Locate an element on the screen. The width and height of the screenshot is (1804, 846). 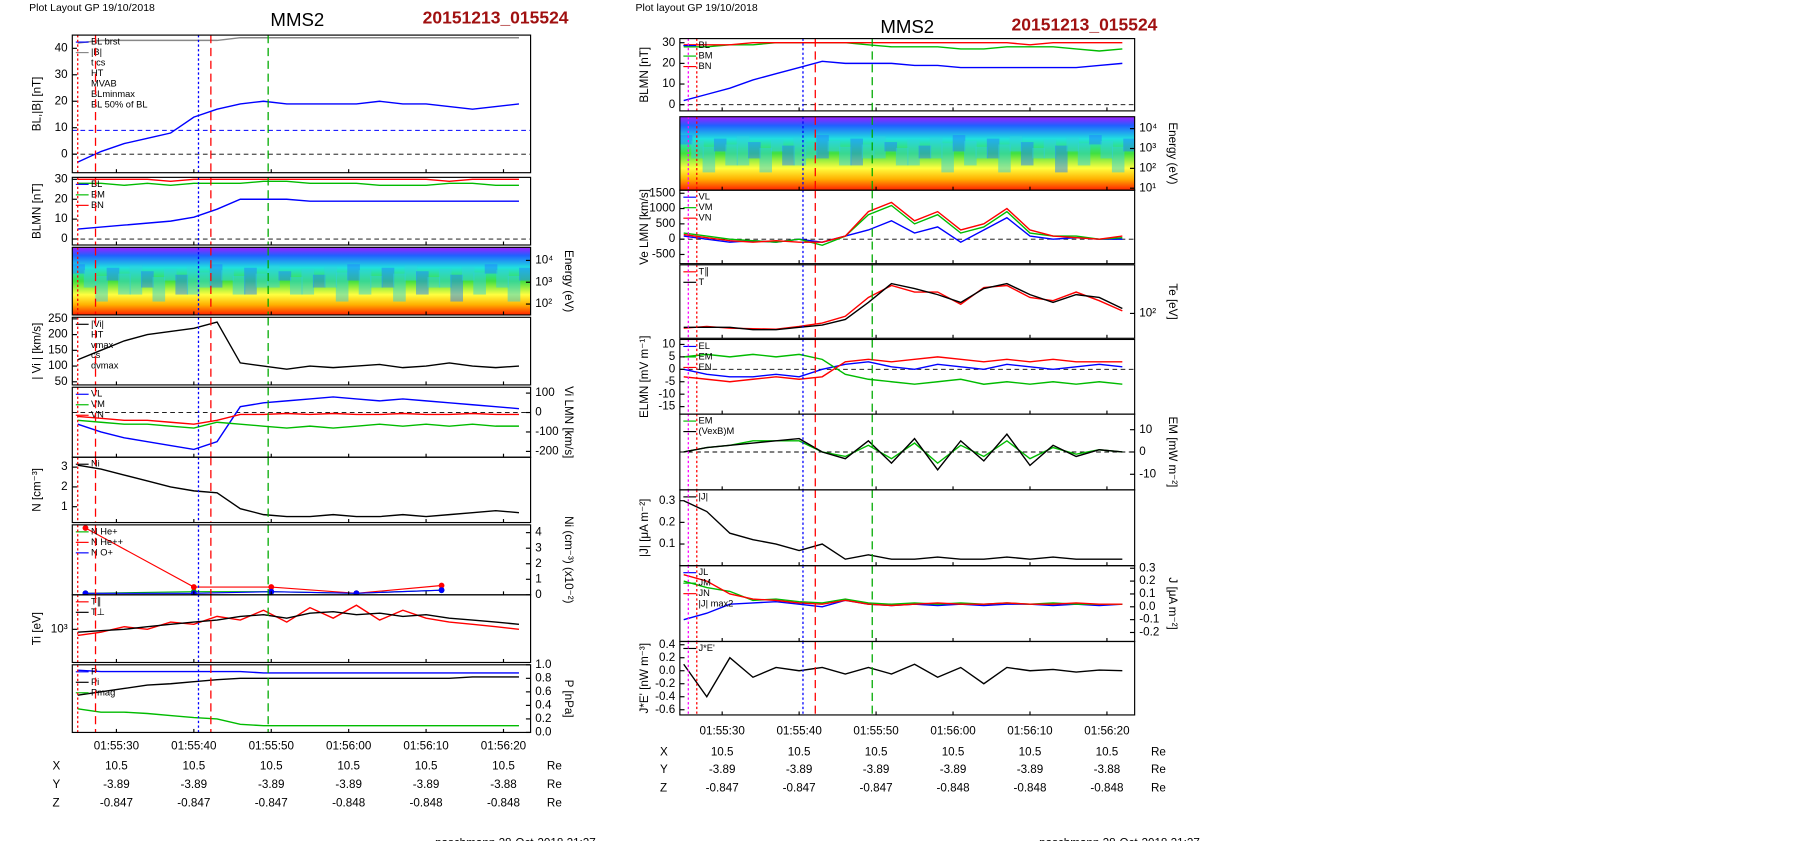
plot-header: Plot Layout GP 19/10/2018 is located at coordinates (92, 8).